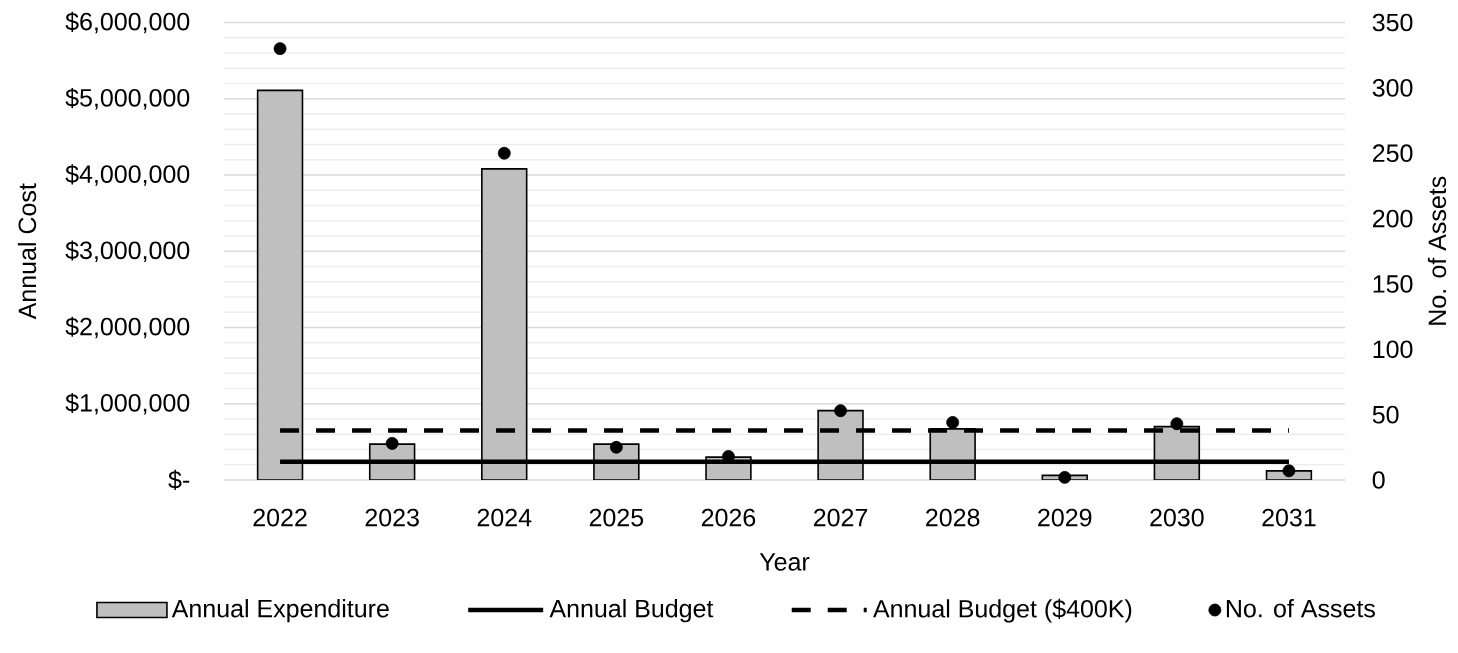 Image resolution: width=1458 pixels, height=653 pixels. I want to click on x-tick-label: 2029, so click(1065, 517).